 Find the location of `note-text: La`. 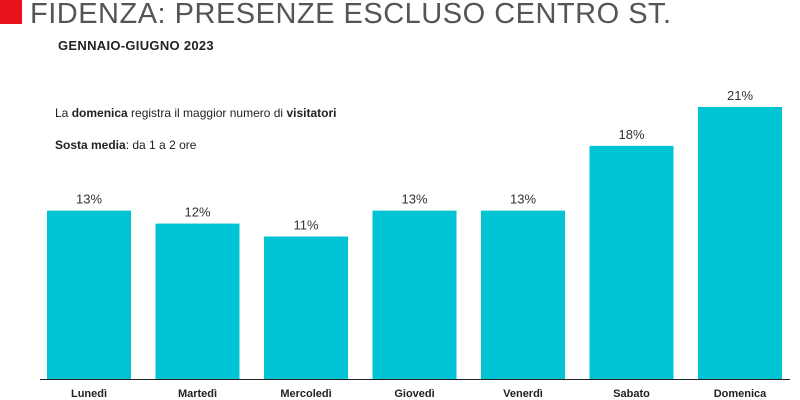

note-text: La is located at coordinates (63, 113).